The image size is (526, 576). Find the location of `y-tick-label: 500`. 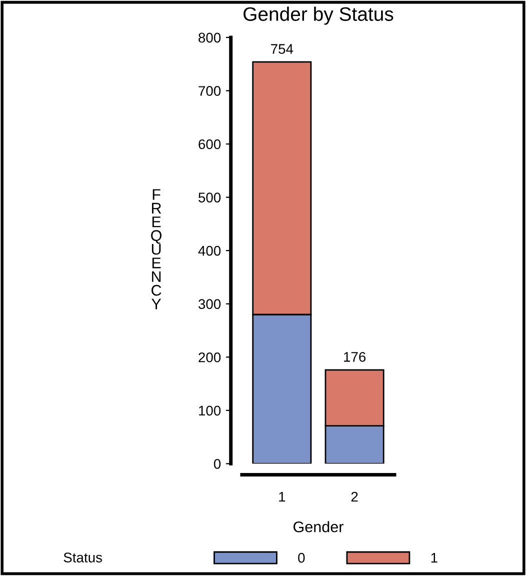

y-tick-label: 500 is located at coordinates (209, 197).